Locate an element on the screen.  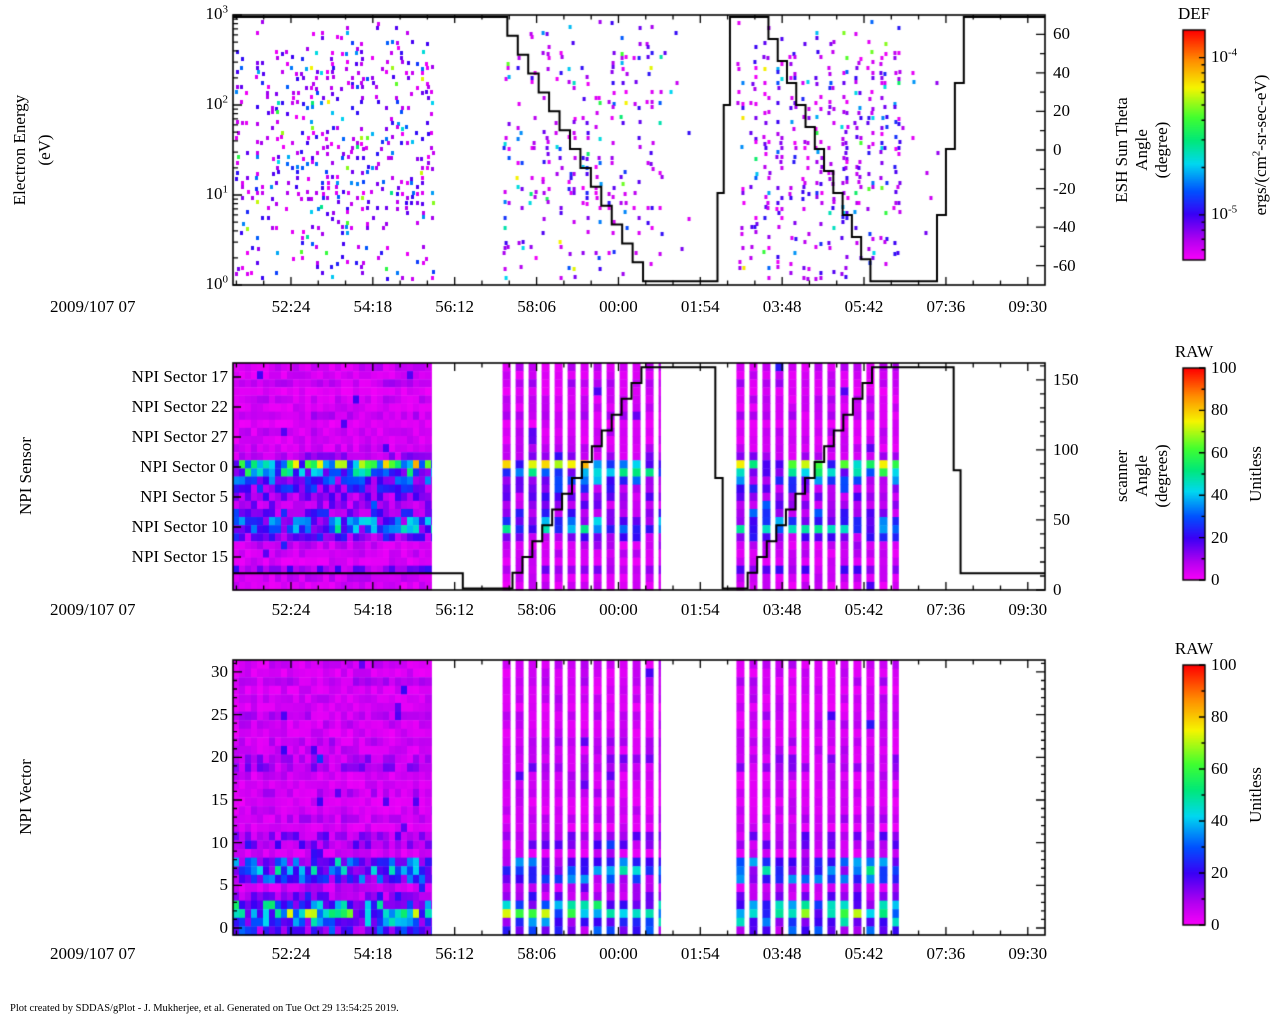
cb1-unit-label: ergs/(cm2-sr-sec-eV) is located at coordinates (1260, 145).